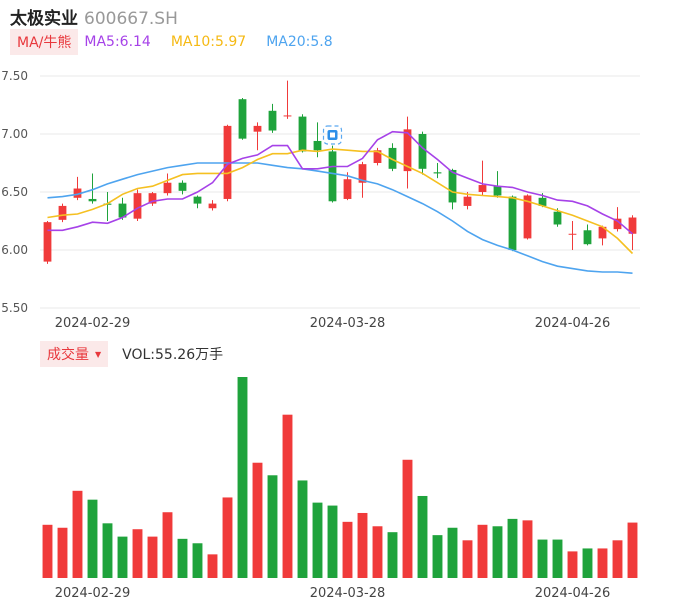  Describe the element at coordinates (14, 250) in the screenshot. I see `y-tick-label: 6.00` at that location.